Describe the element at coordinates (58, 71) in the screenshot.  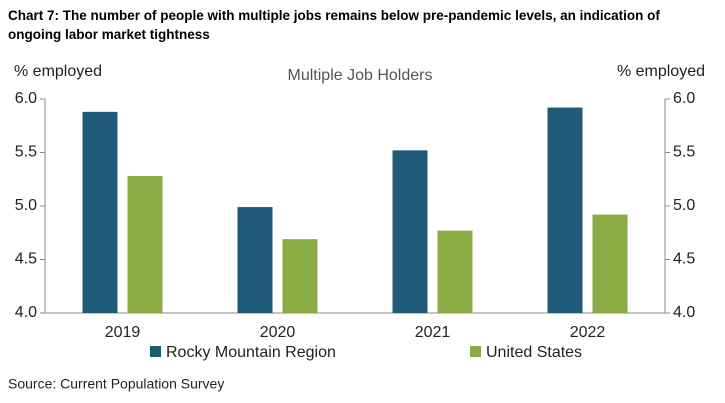
I see `y-axis-label: % employed` at that location.